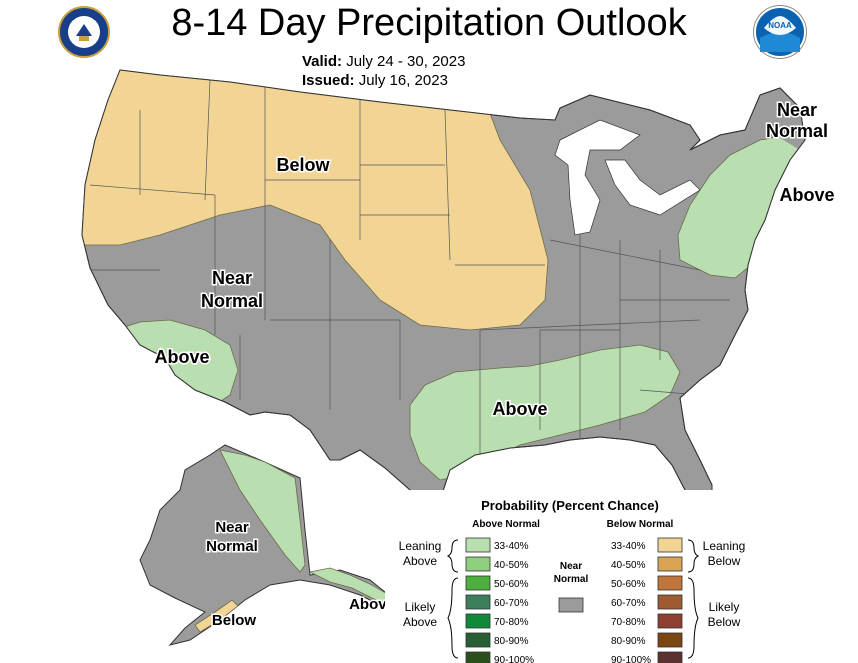 The width and height of the screenshot is (858, 663). Describe the element at coordinates (806, 195) in the screenshot. I see `label-northeast-above: Above` at that location.